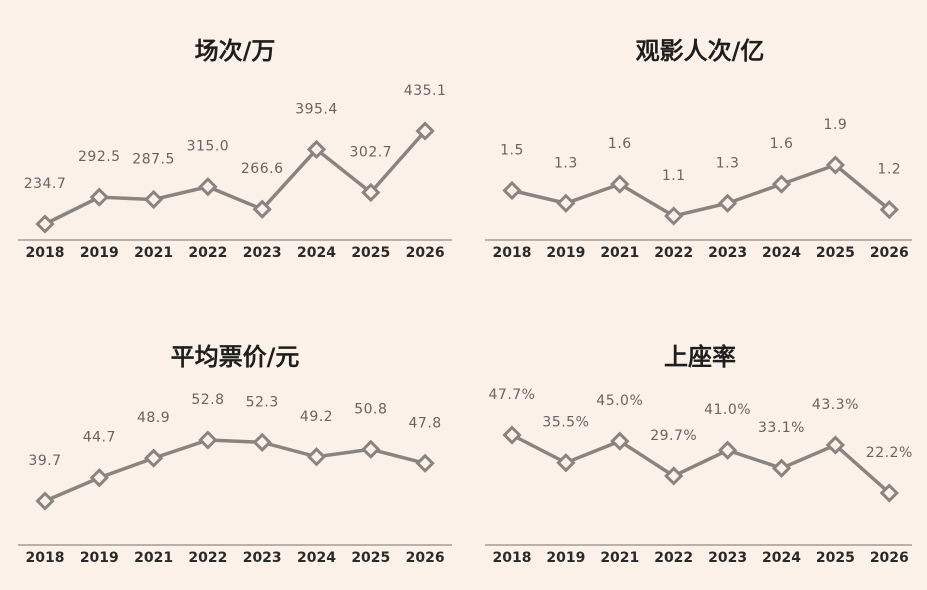 This screenshot has width=927, height=590. I want to click on value-label: 45.0%, so click(619, 401).